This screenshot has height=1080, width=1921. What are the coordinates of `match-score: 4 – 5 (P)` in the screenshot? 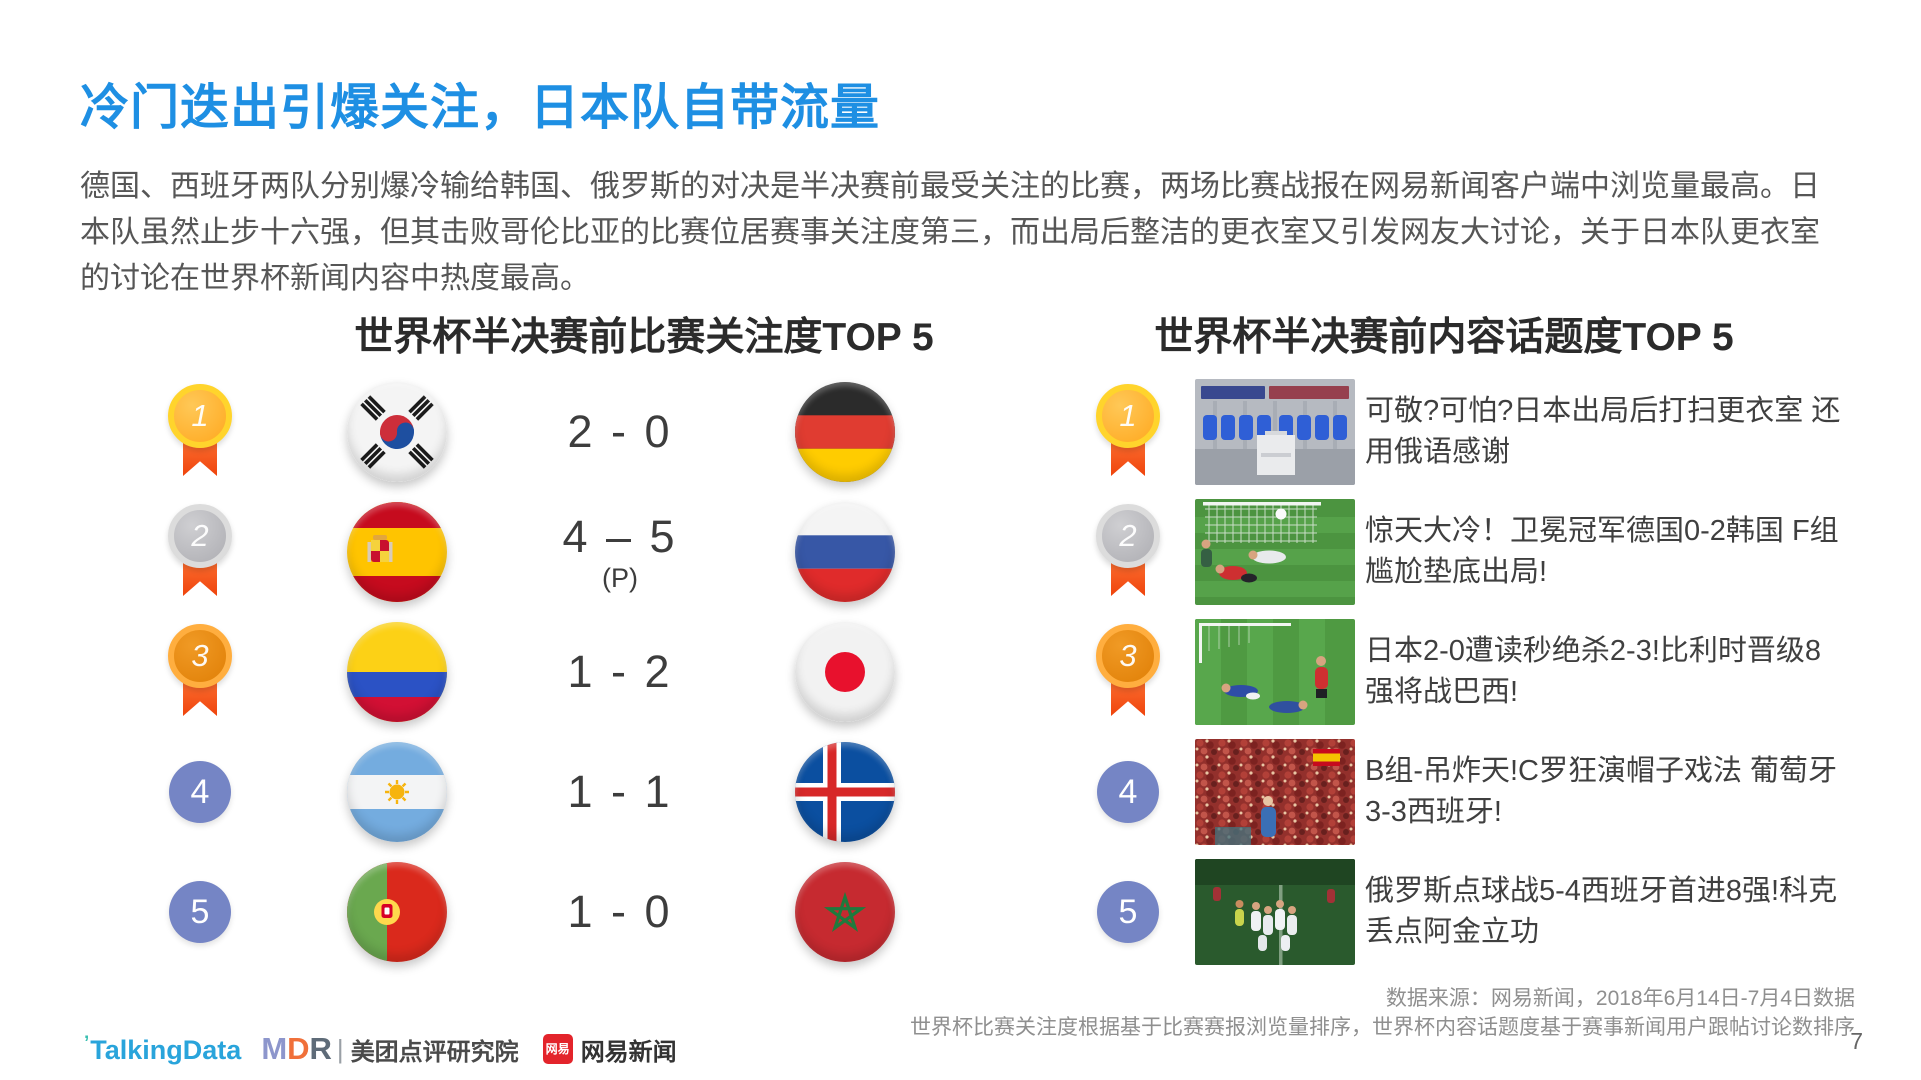 It's located at (620, 552).